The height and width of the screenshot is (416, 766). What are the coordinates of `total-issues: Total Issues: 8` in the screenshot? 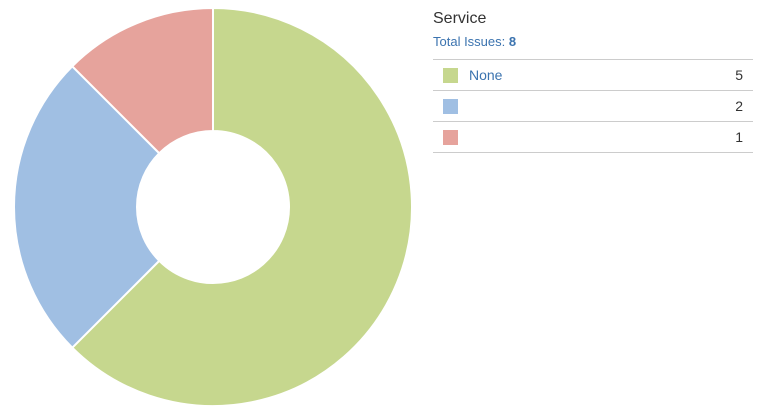 It's located at (593, 42).